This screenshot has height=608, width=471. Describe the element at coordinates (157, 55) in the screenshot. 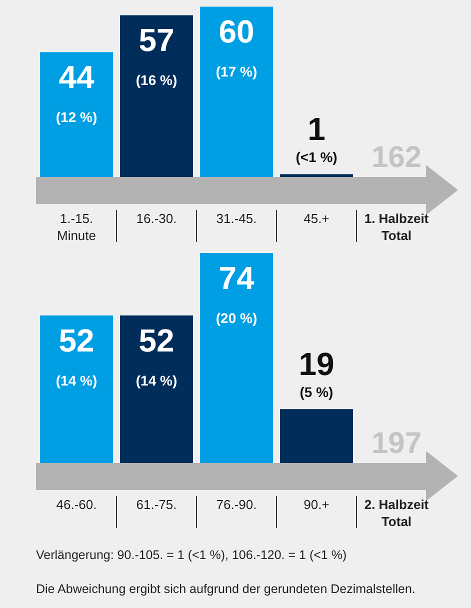

I see `data-label: 57 (16 %)` at that location.